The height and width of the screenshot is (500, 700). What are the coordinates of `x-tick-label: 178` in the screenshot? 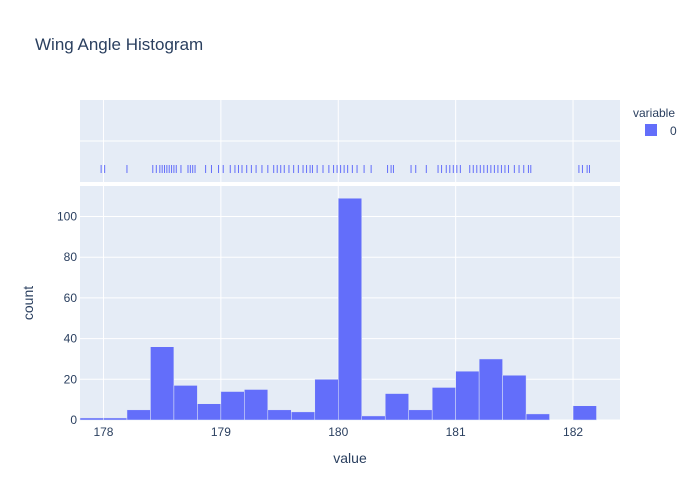 It's located at (103, 432).